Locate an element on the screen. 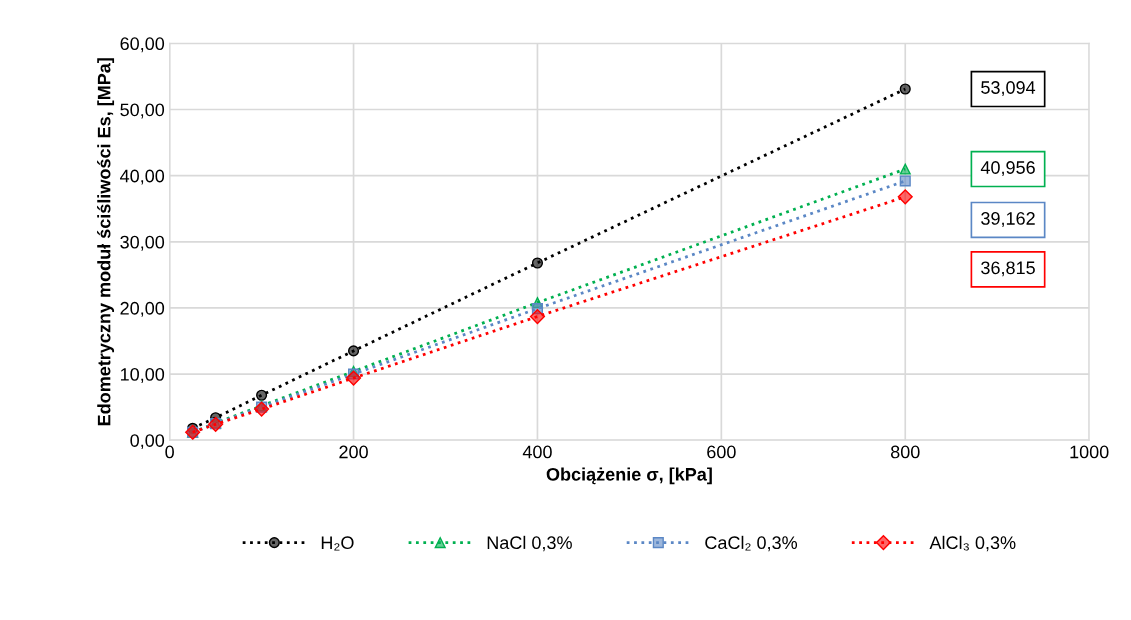 The width and height of the screenshot is (1131, 620). x-tick-label: 400 is located at coordinates (537, 452).